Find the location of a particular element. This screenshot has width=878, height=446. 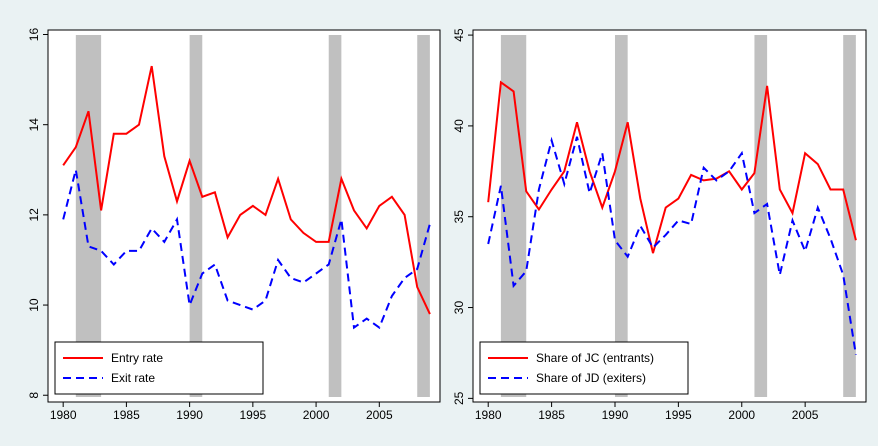

legend-label: Share of JD (exiters) is located at coordinates (591, 378).